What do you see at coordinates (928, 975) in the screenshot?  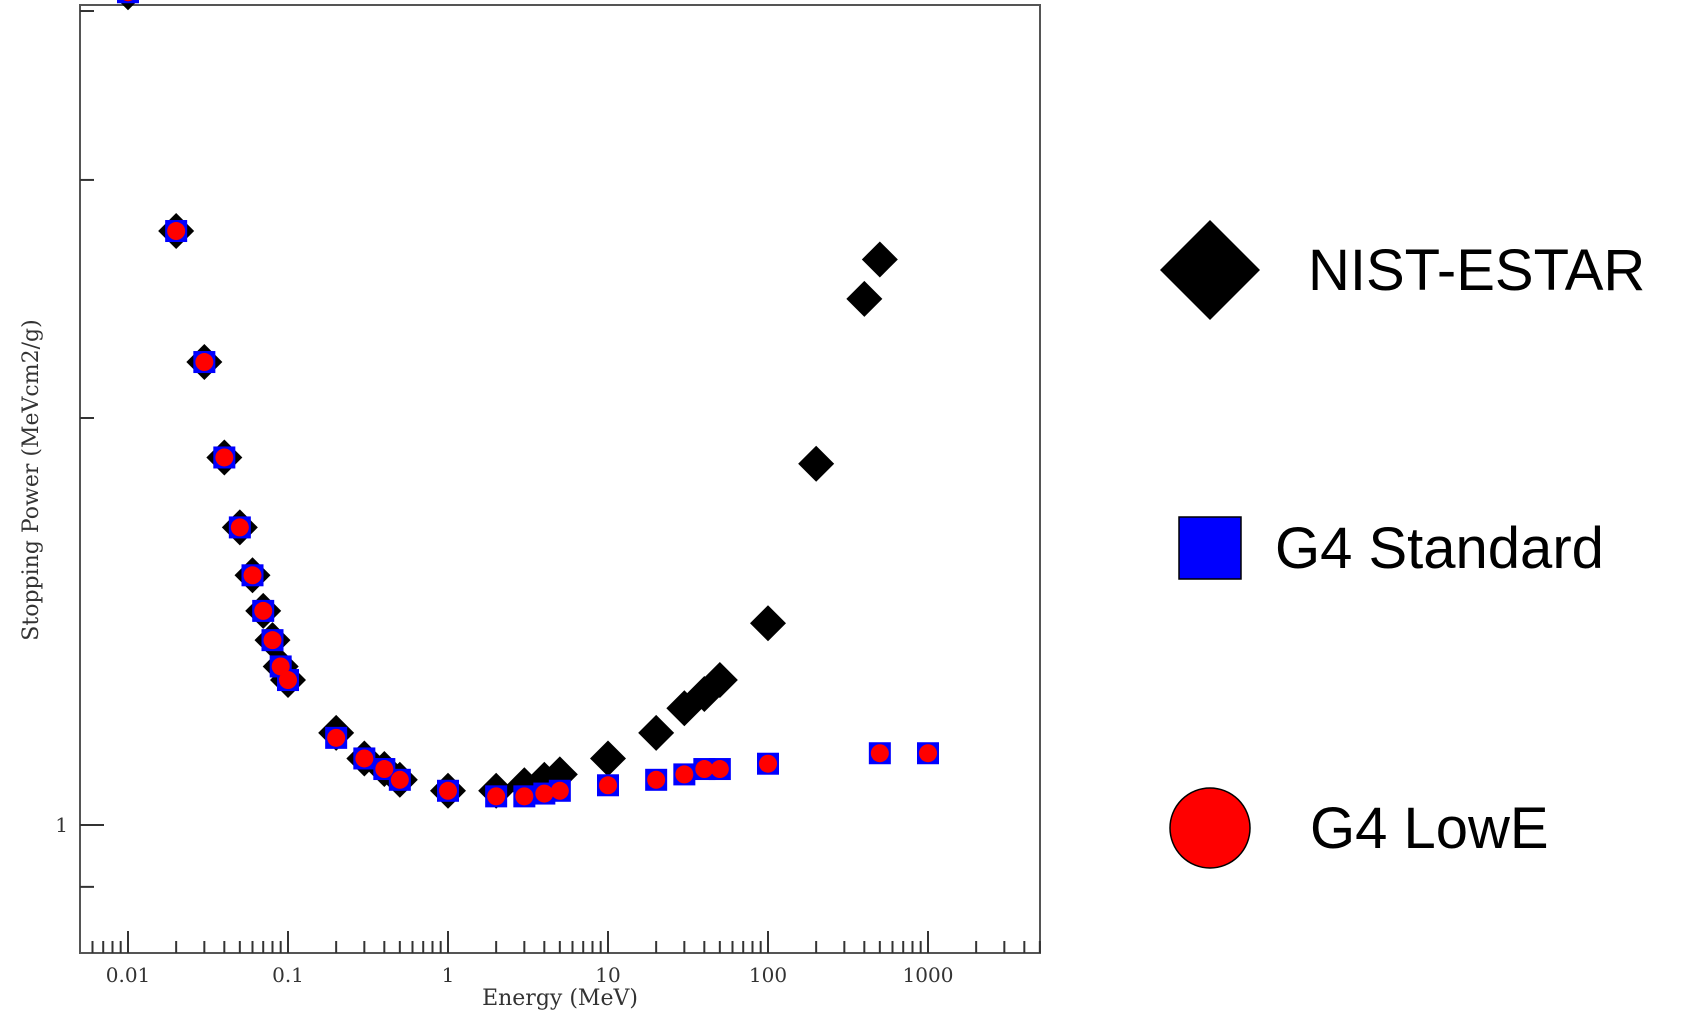 I see `x-tick-label: 1000` at bounding box center [928, 975].